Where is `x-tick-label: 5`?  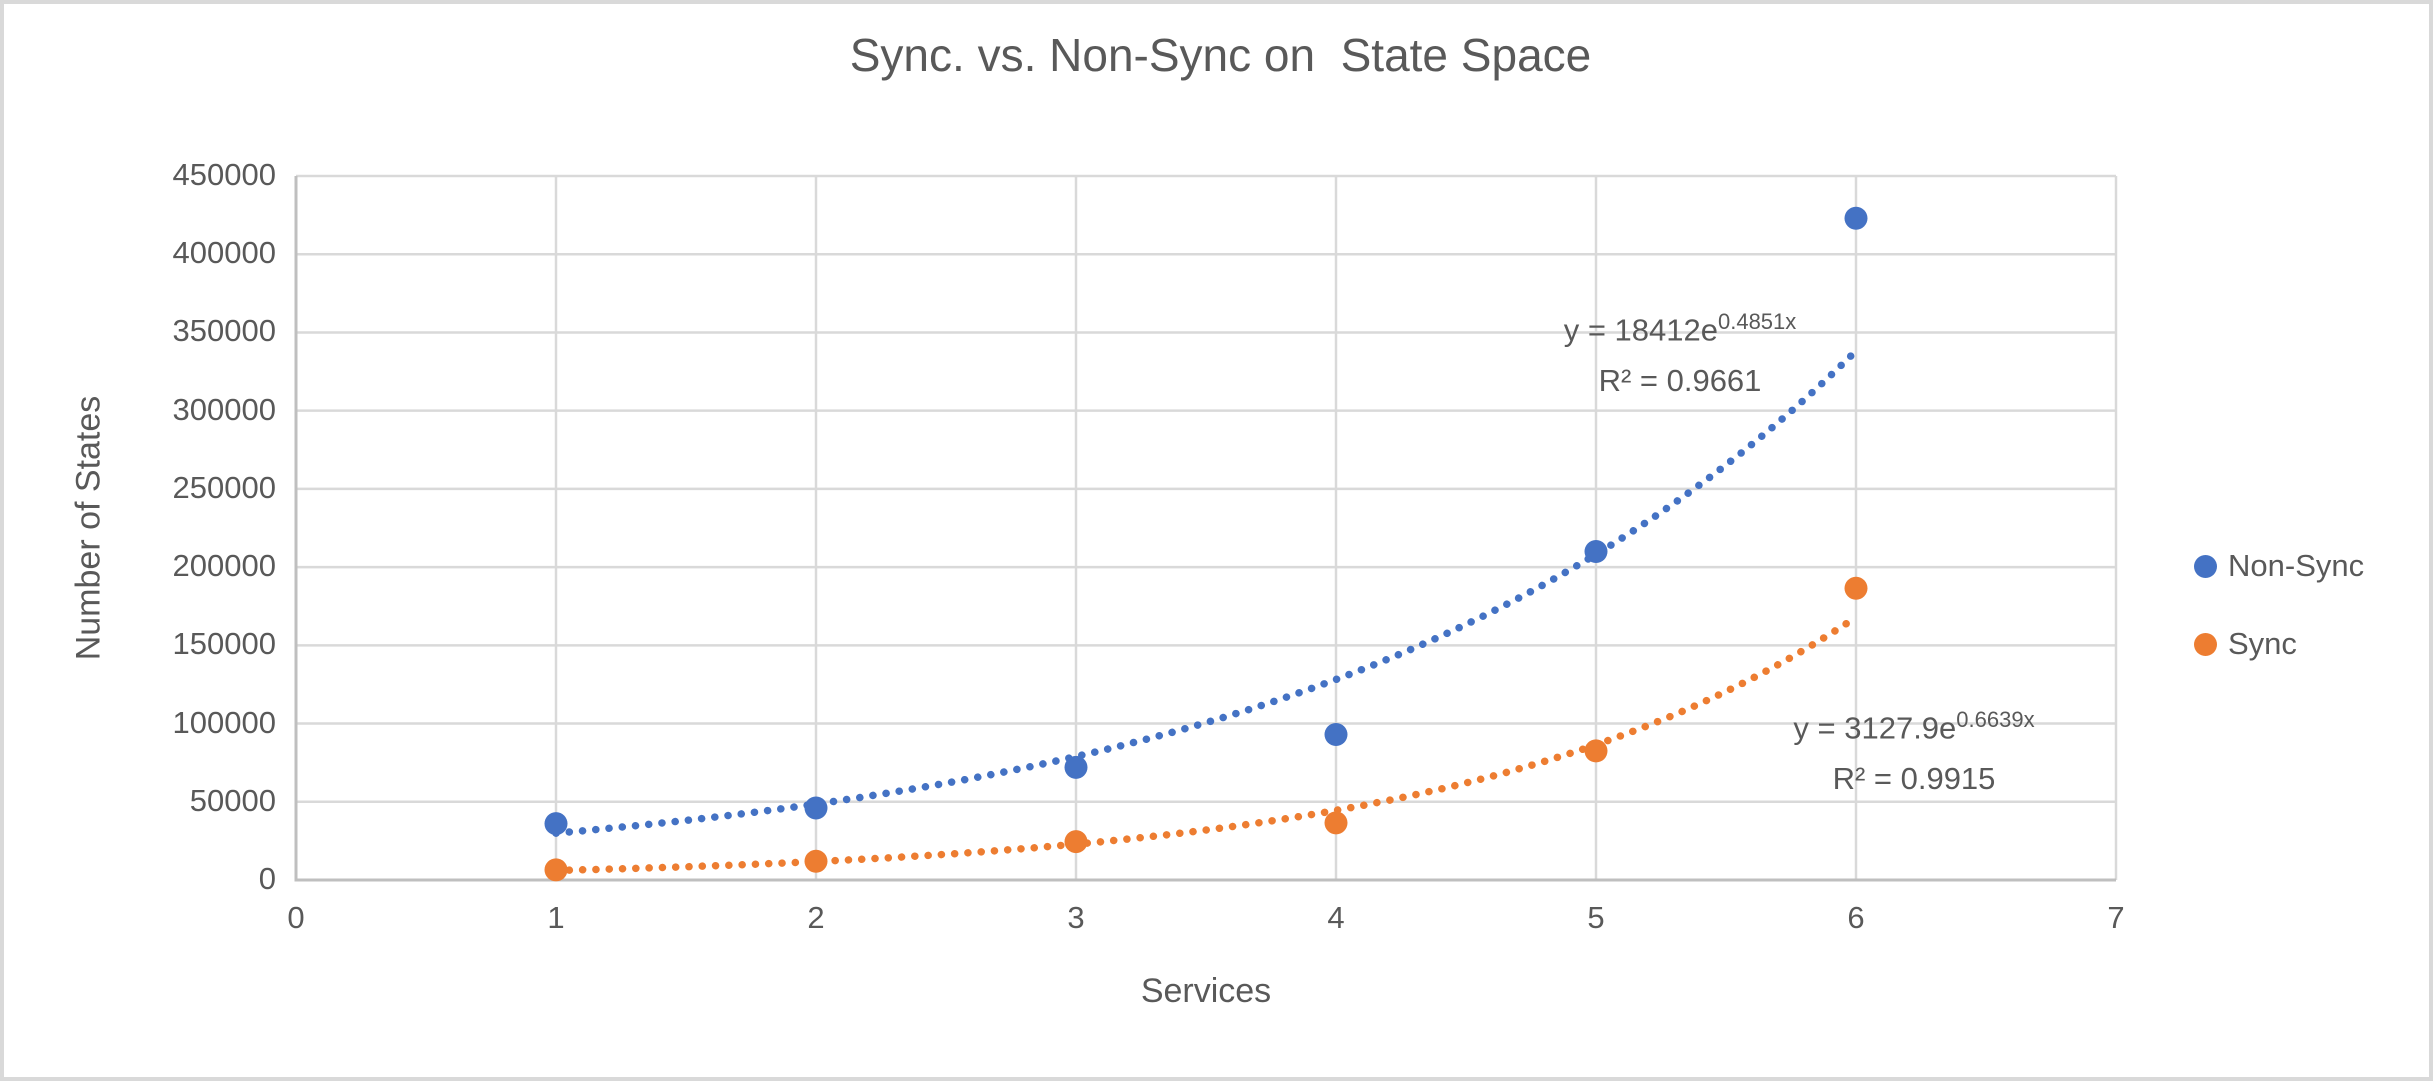 x-tick-label: 5 is located at coordinates (1596, 917).